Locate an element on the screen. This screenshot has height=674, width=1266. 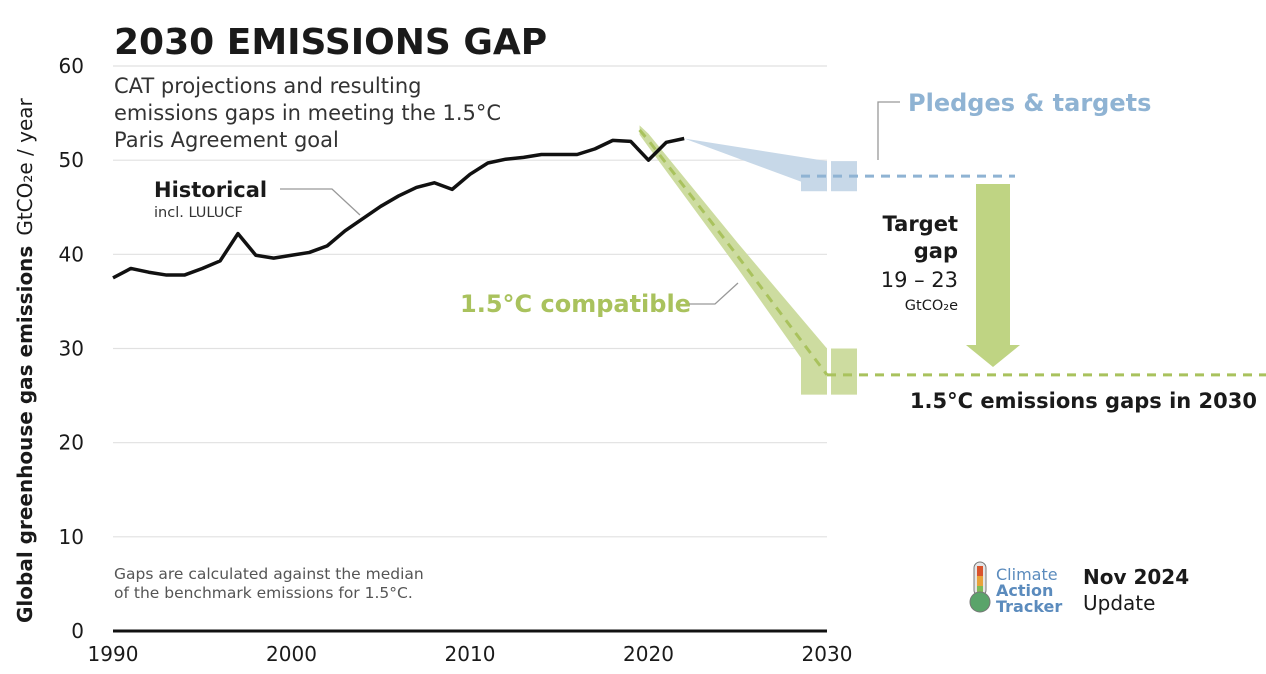
data-bands is located at coordinates (748, 260).